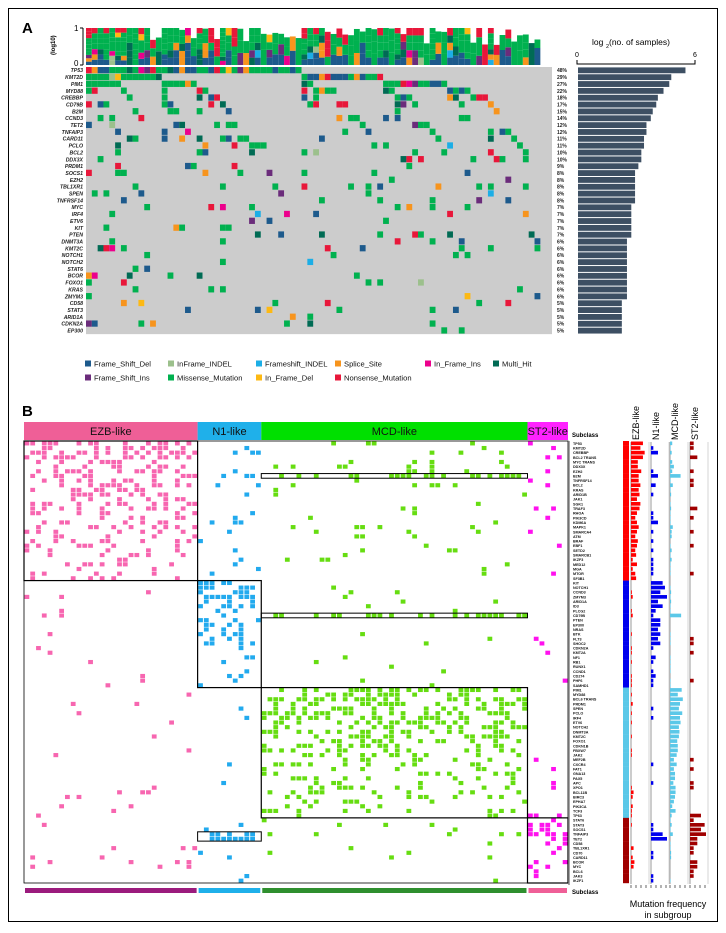 Image resolution: width=726 pixels, height=933 pixels. I want to click on mutation-percent: 22%, so click(562, 92).